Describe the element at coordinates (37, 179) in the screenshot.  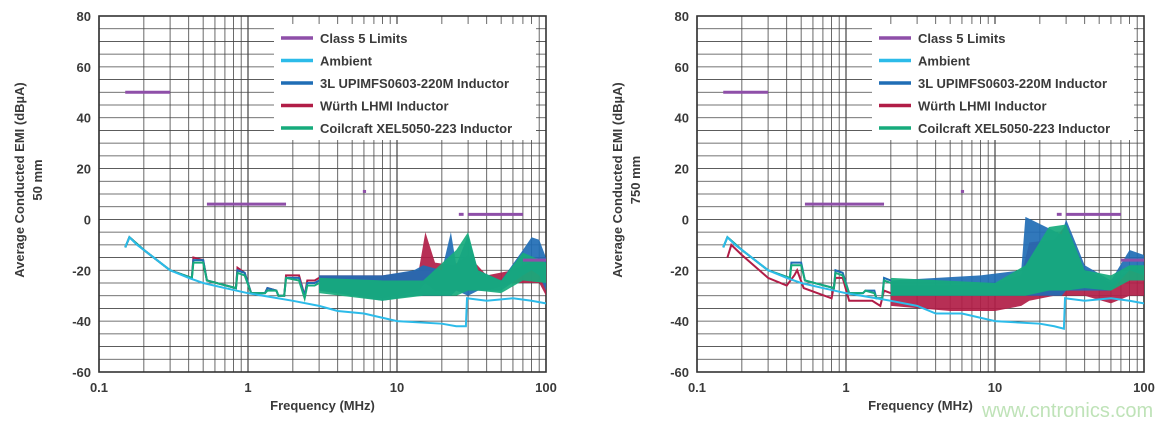
I see `y-axis-sublabel: 50 mm` at that location.